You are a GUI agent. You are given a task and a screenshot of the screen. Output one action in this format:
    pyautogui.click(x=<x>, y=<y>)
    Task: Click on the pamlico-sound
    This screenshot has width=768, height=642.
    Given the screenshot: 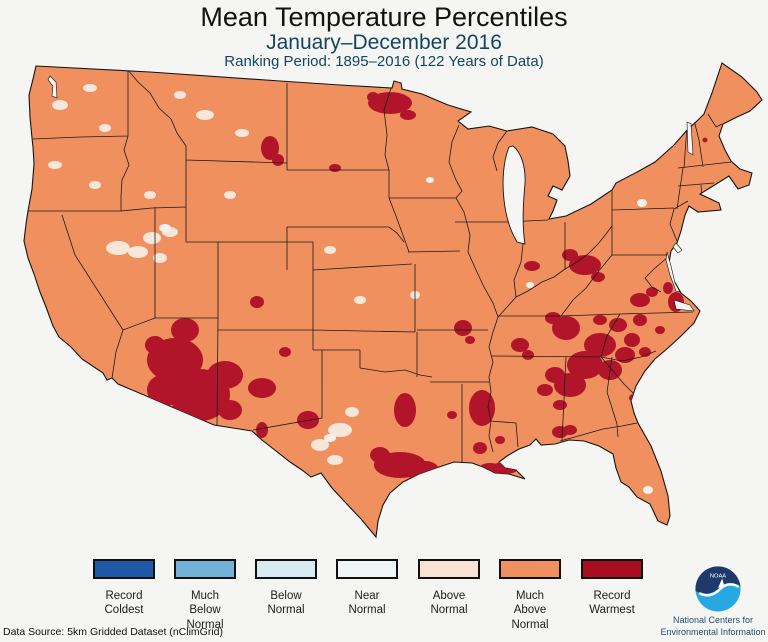 What is the action you would take?
    pyautogui.click(x=684, y=305)
    